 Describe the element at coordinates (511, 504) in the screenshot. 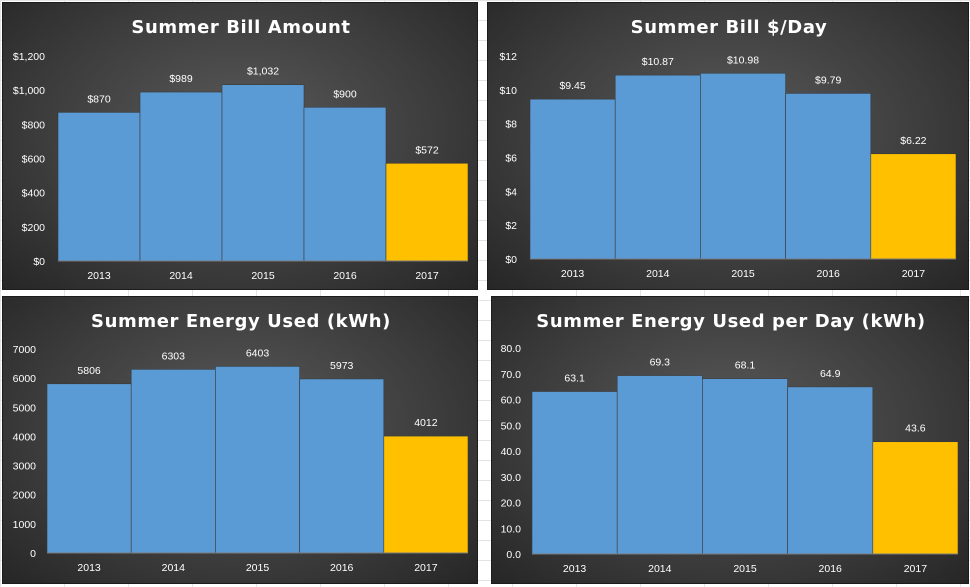

I see `y-tick-label: 20.0` at that location.